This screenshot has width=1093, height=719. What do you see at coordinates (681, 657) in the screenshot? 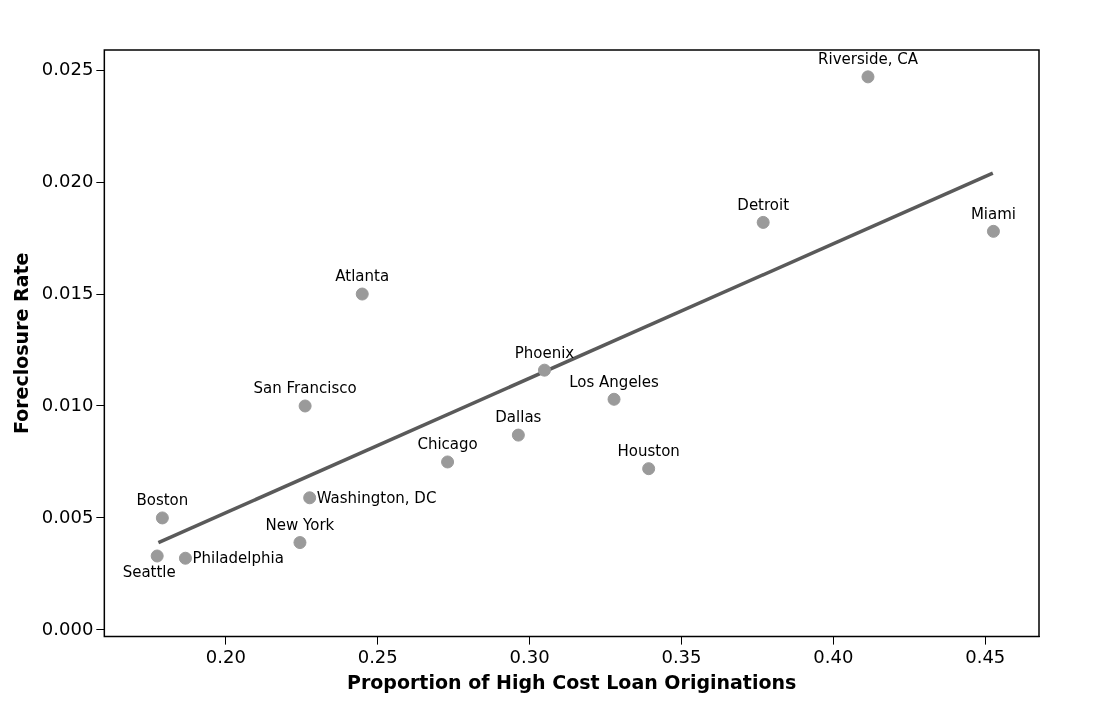
I see `x-tick-label: 0.35` at bounding box center [681, 657].